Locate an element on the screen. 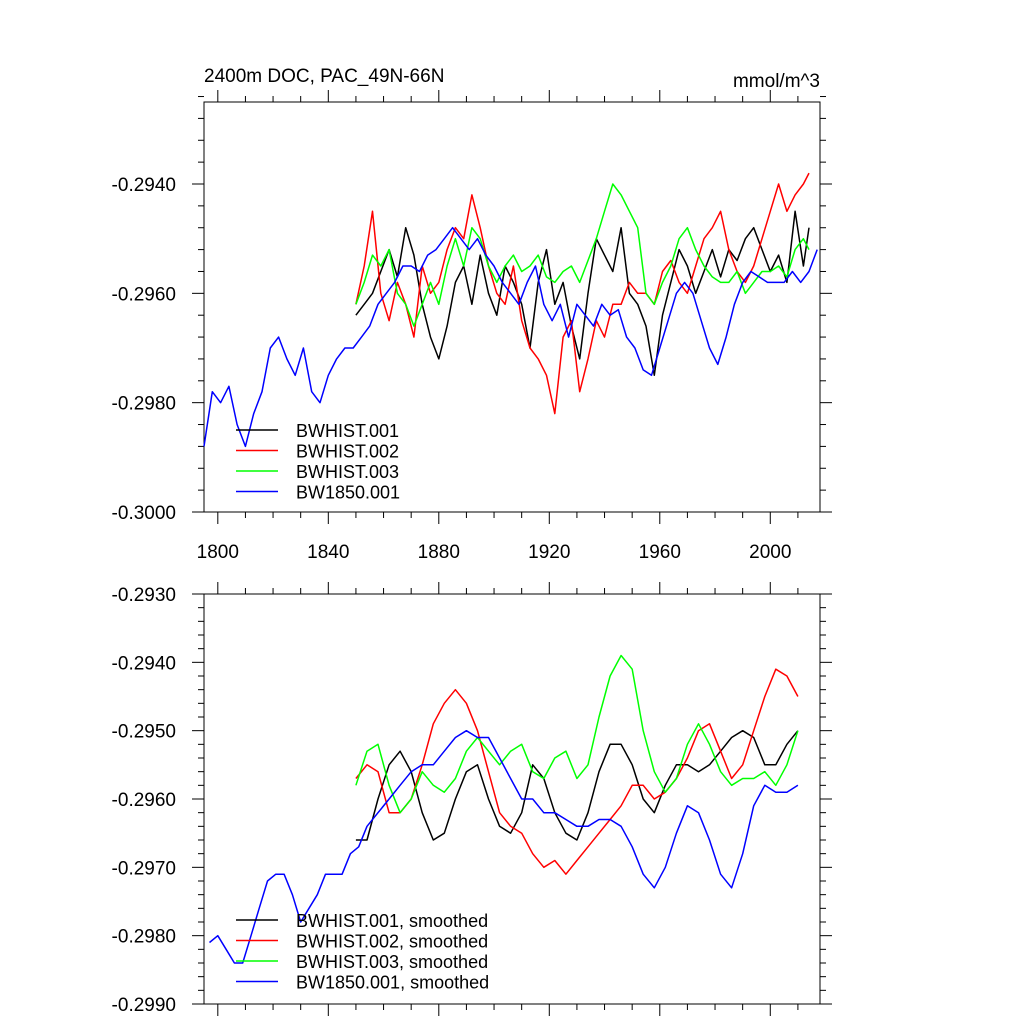 This screenshot has height=1024, width=1024. y-tick-label: -0.3000 is located at coordinates (144, 513).